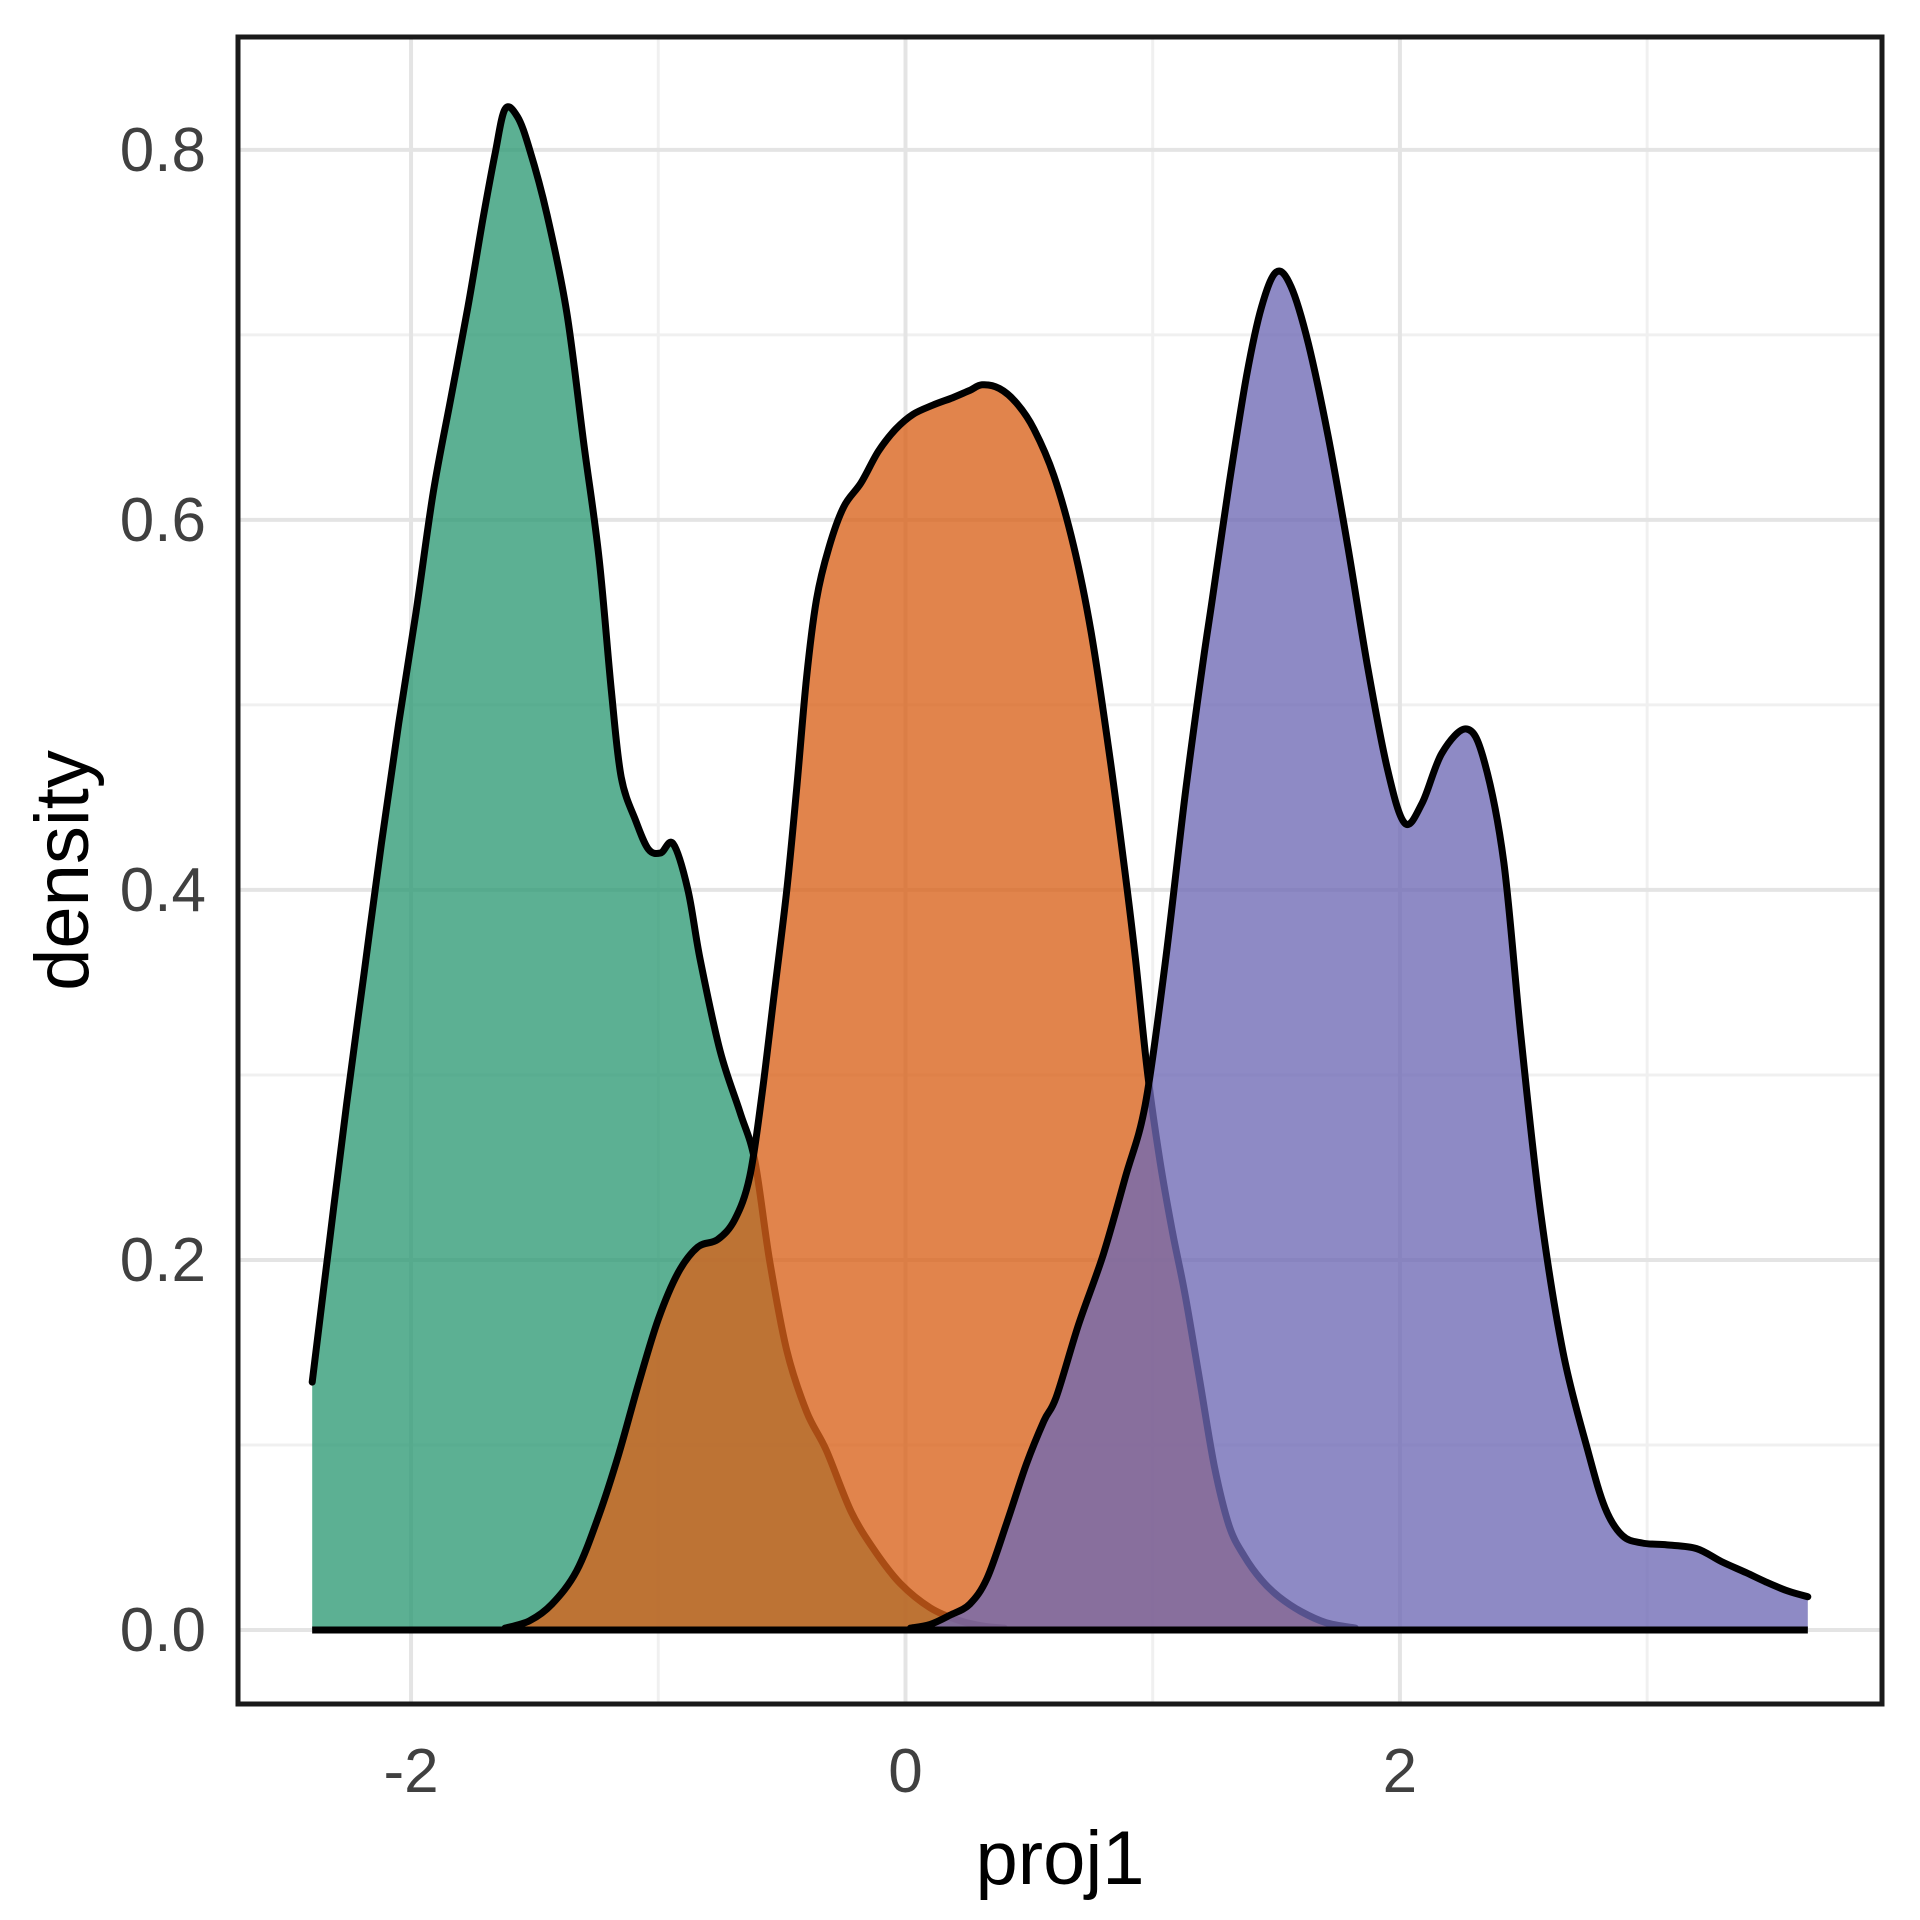 This screenshot has height=1920, width=1920. Describe the element at coordinates (410, 1771) in the screenshot. I see `x-axis-tick-label: -2` at that location.